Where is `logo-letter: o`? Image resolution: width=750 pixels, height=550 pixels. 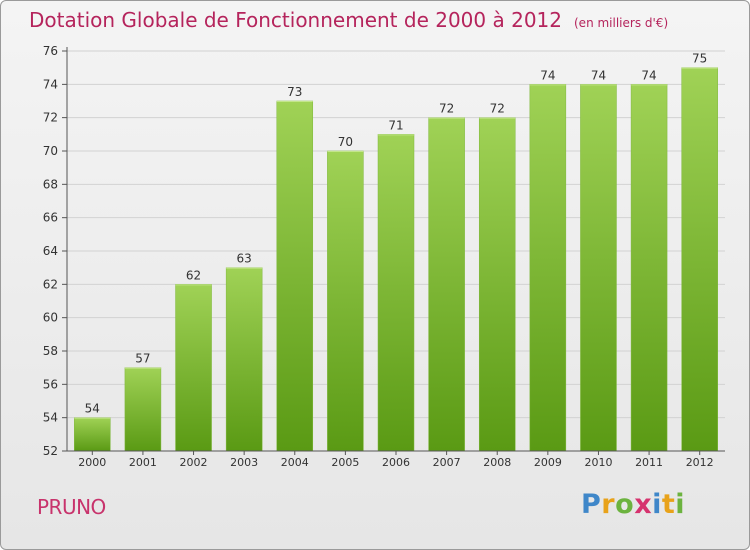
logo-letter: o is located at coordinates (625, 504).